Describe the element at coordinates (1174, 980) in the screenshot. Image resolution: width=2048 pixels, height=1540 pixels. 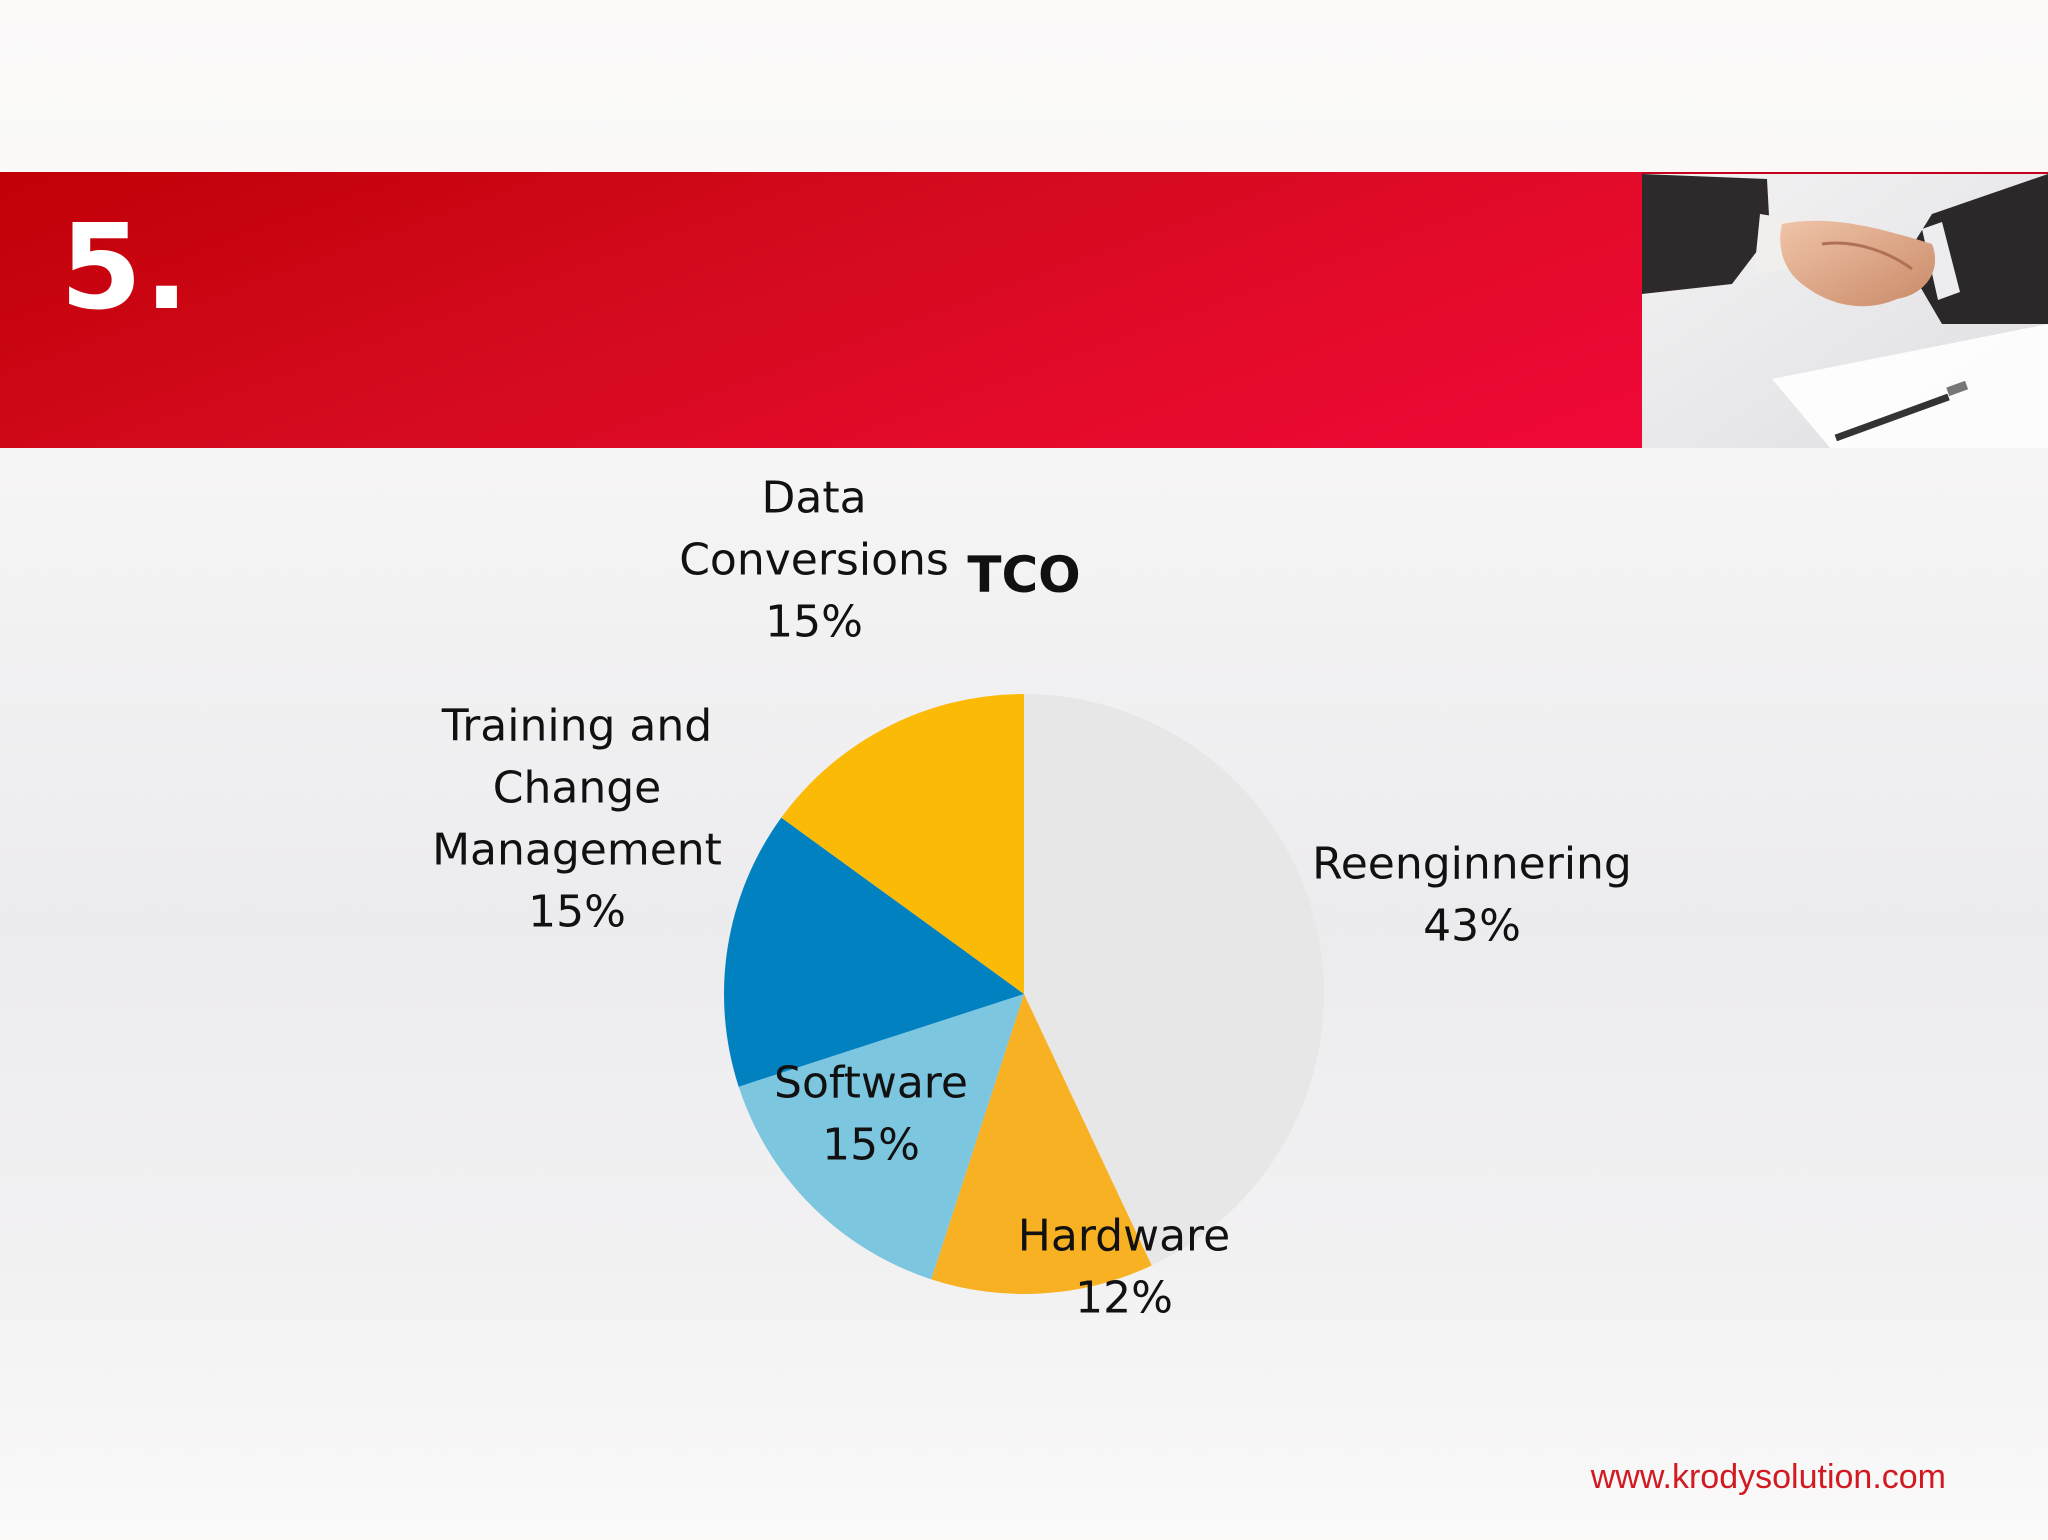
I see `pie-slice-reenginnering` at that location.